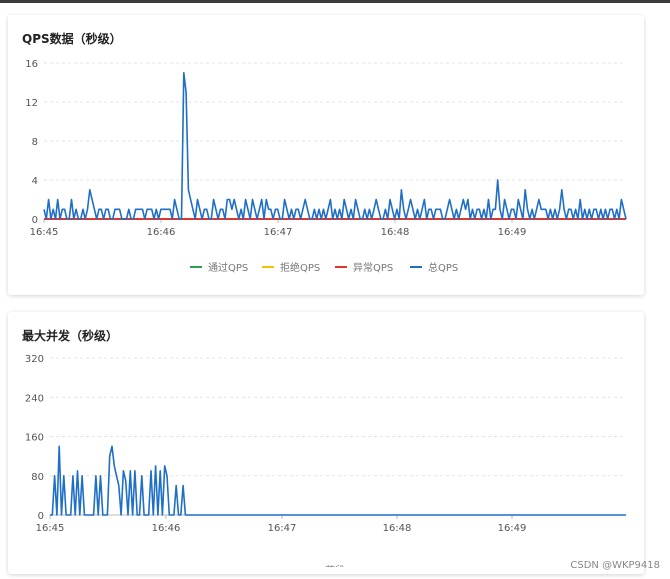 This screenshot has width=670, height=579. Describe the element at coordinates (35, 181) in the screenshot. I see `y-tick-label: 4` at that location.